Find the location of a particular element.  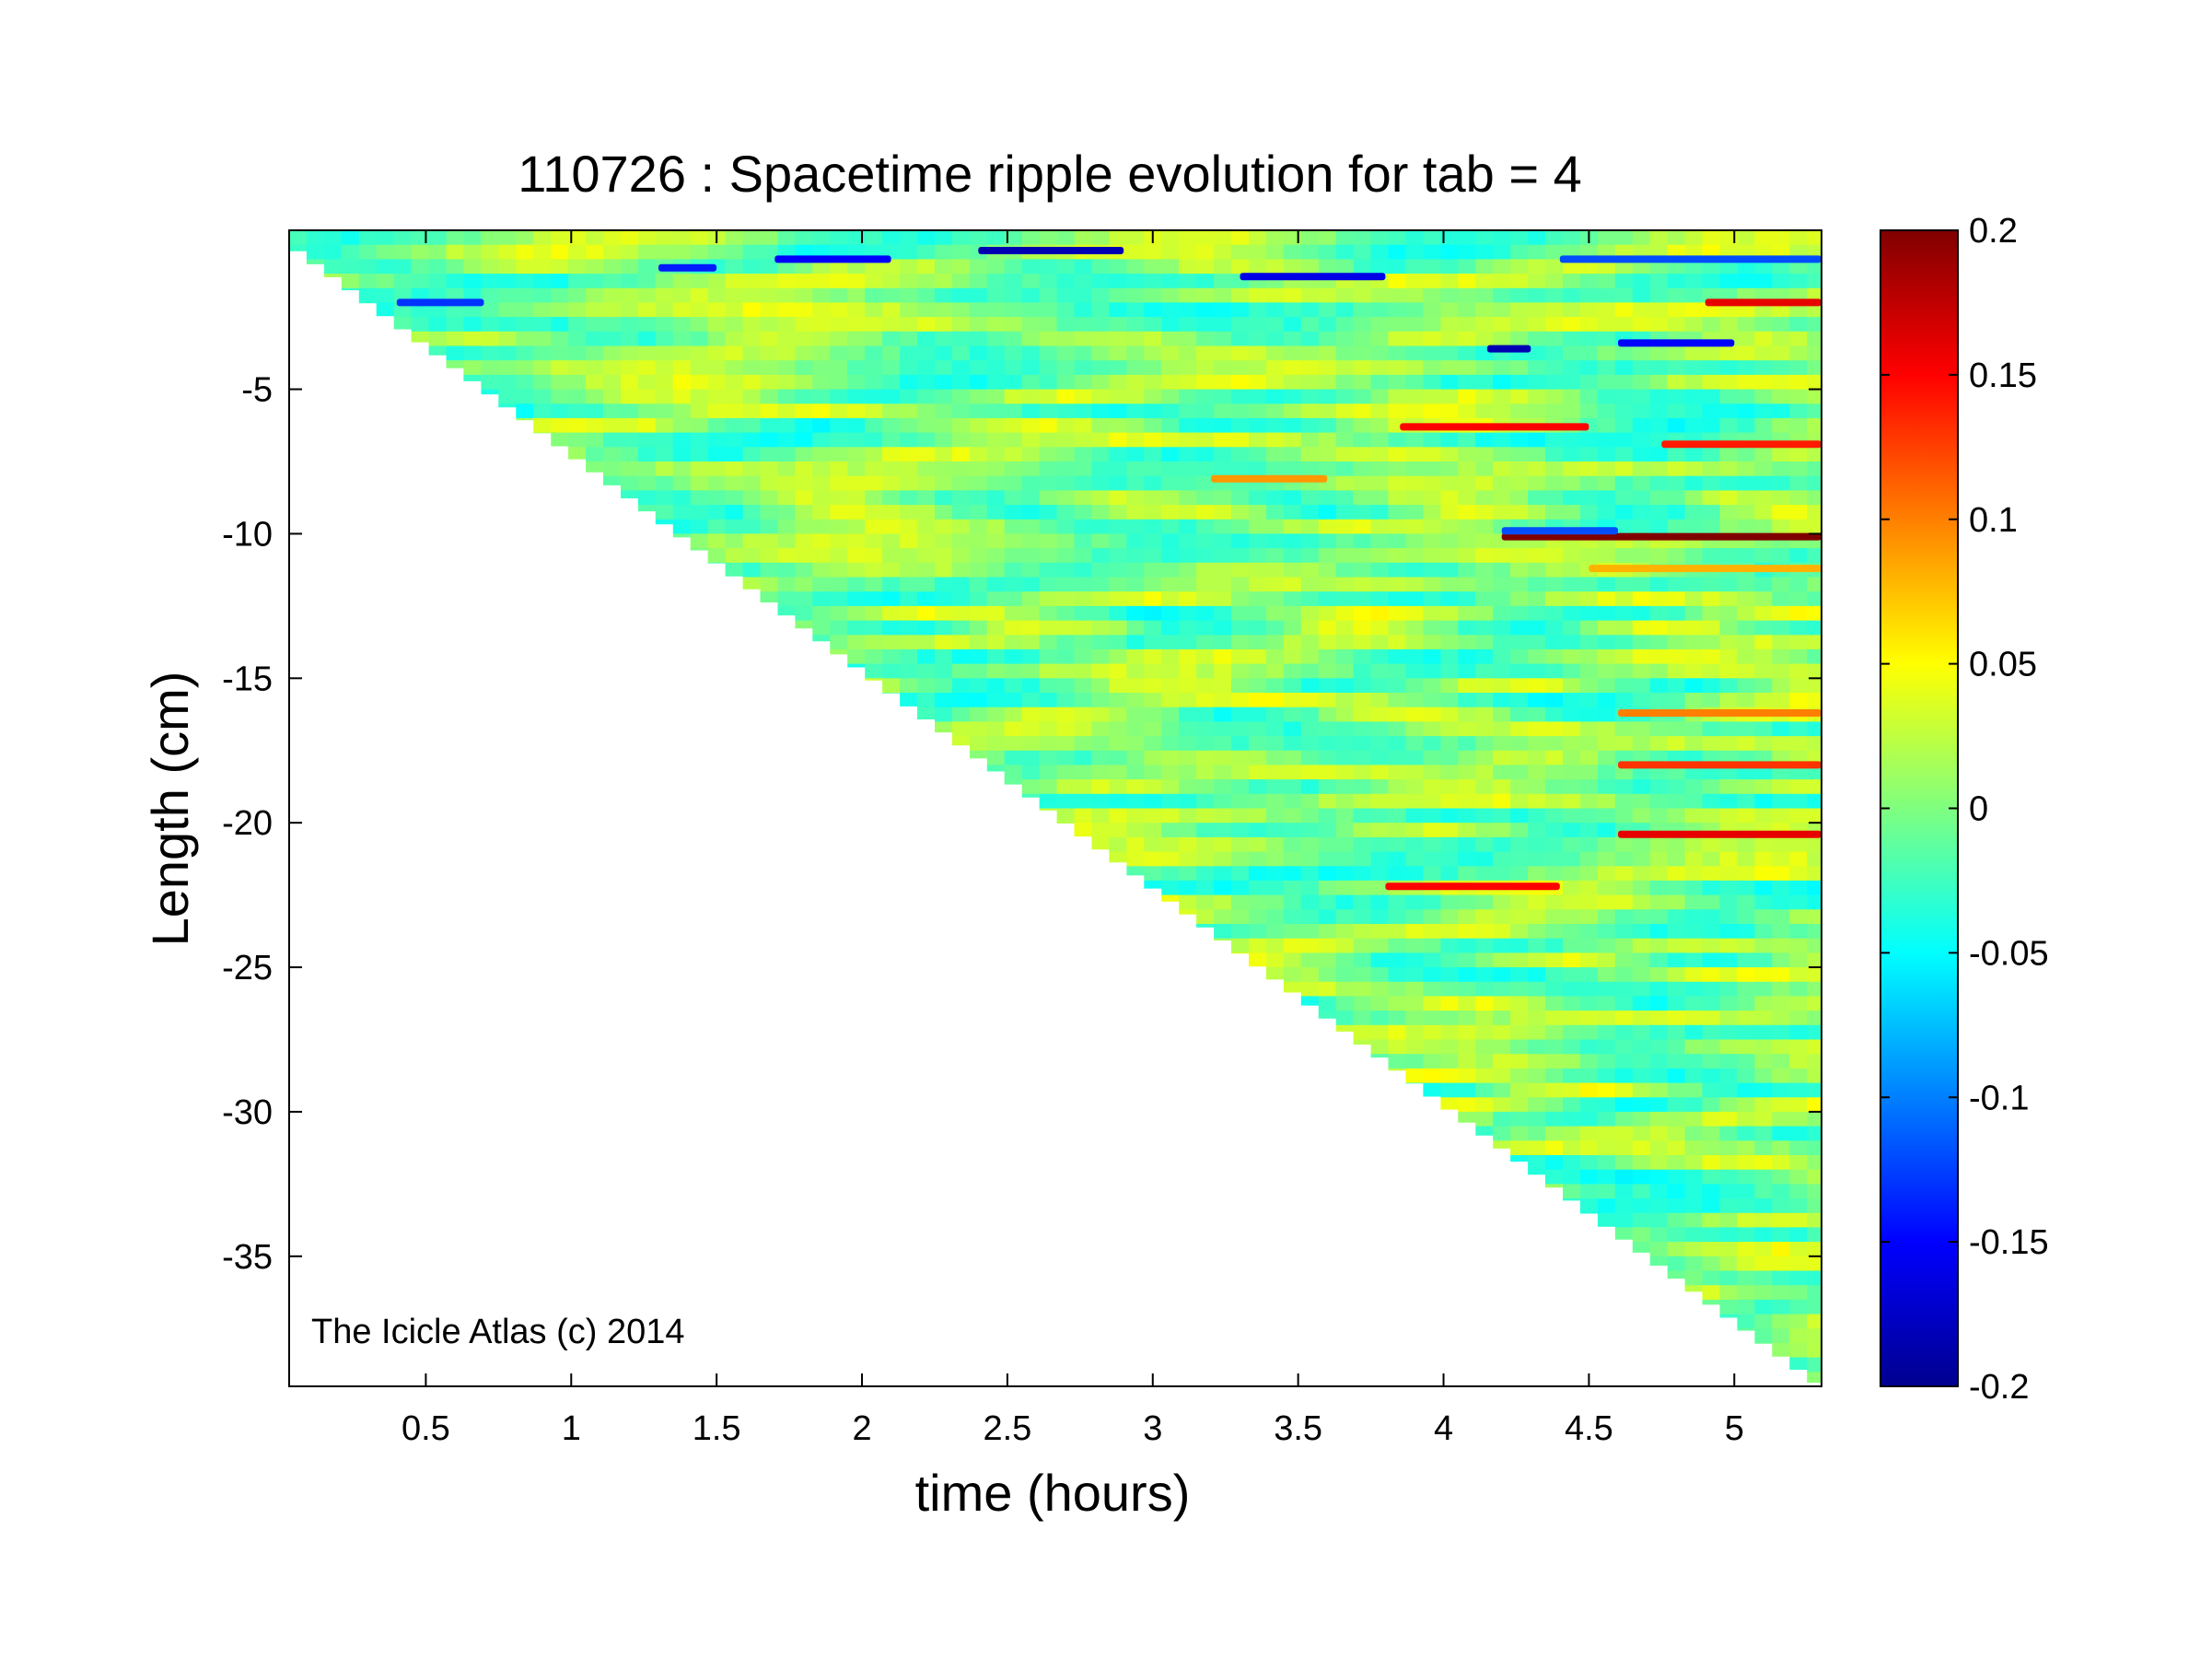

ripple-feature is located at coordinates (1472, 886).